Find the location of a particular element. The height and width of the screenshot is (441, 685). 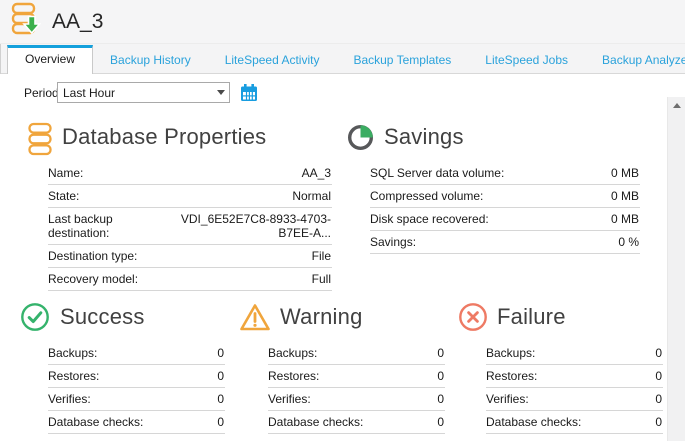

row-value: AA_3 is located at coordinates (316, 173).